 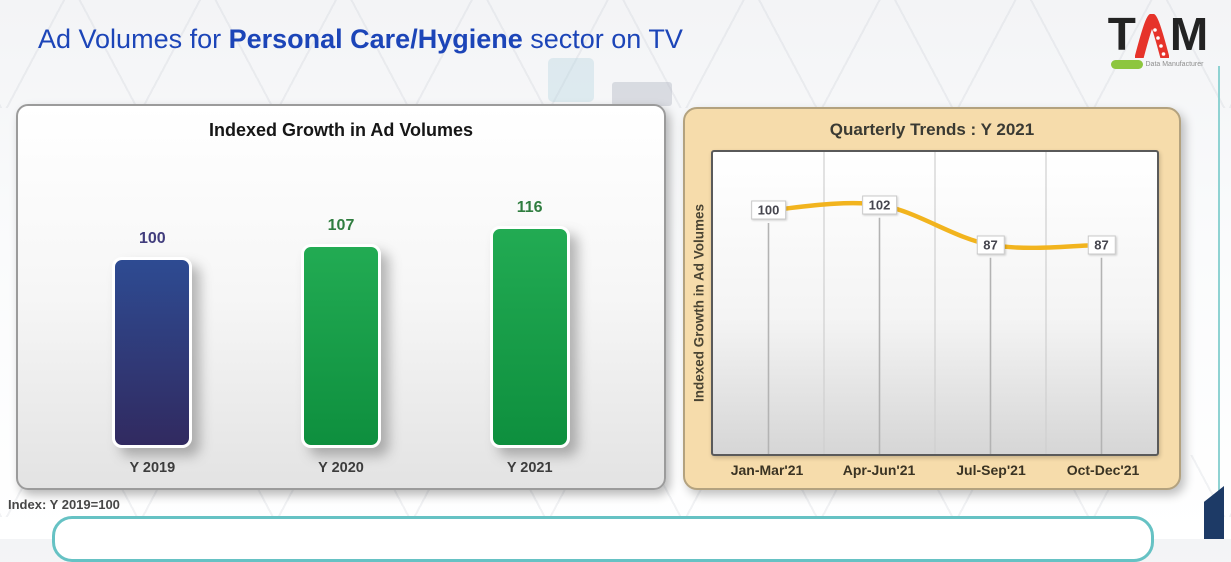 I want to click on tam-logo-letter-t: T, so click(x=1121, y=34).